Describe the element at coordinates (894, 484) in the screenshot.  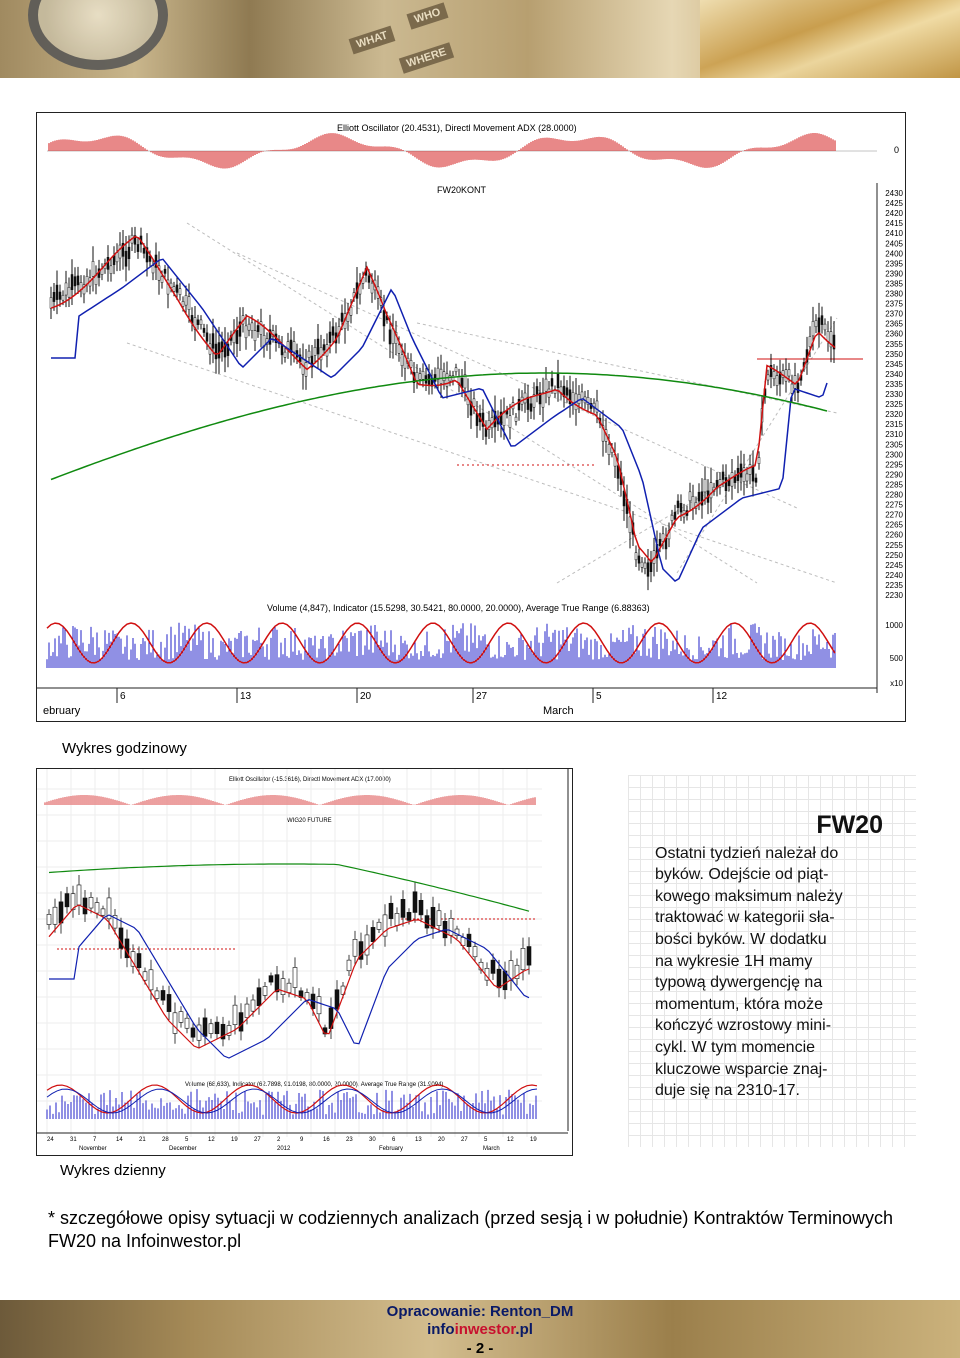
I see `price-tick-label: 2285` at that location.